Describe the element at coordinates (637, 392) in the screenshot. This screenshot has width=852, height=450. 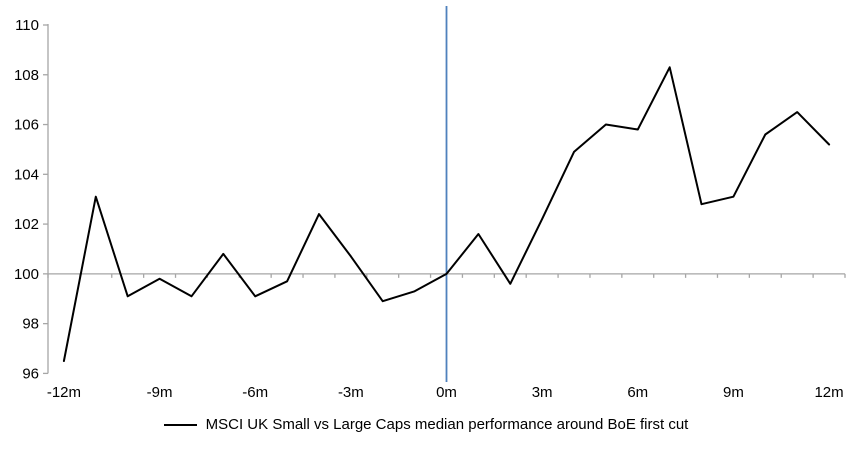
I see `x-axis-tick-label: 6m` at that location.